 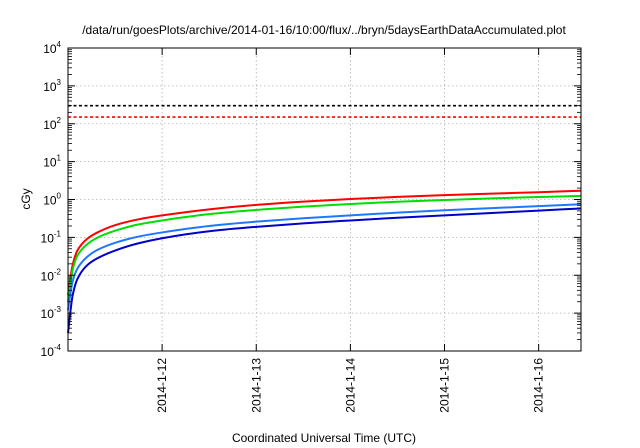 I want to click on x-tick-label: 2014-1-14, so click(x=350, y=385).